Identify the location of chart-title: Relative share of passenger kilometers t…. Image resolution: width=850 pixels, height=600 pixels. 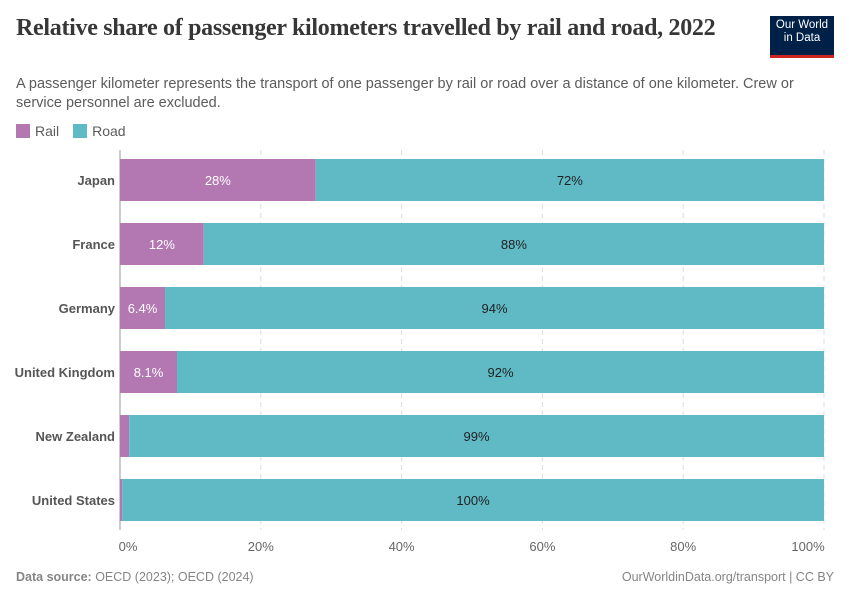
(366, 28).